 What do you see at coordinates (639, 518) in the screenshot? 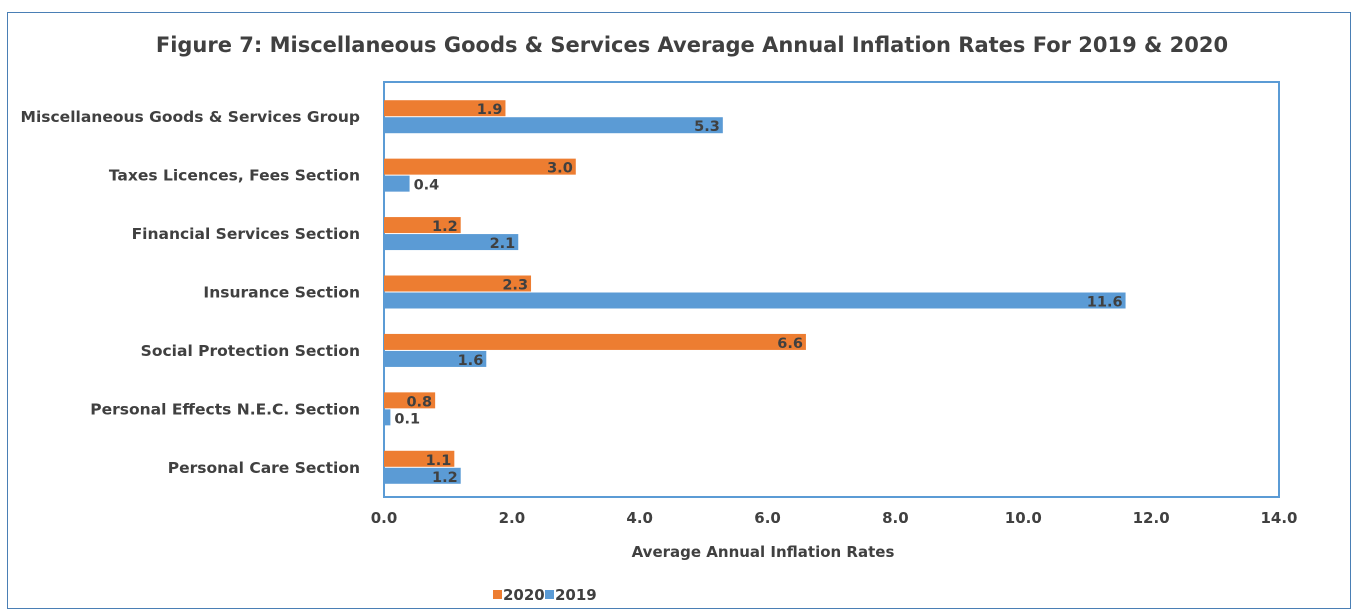
I see `x-tick-label: 4.0` at bounding box center [639, 518].